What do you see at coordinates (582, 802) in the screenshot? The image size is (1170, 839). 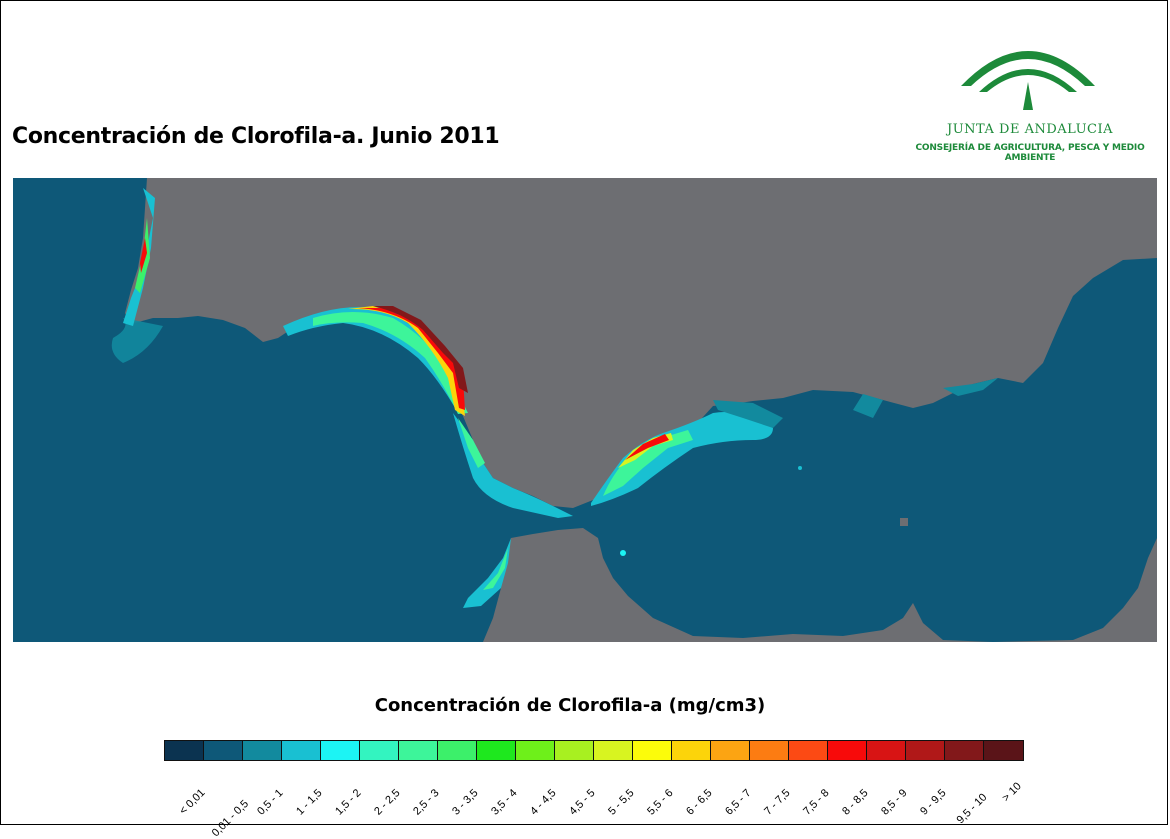 I see `legend-tick-label: 4,5 - 5` at bounding box center [582, 802].